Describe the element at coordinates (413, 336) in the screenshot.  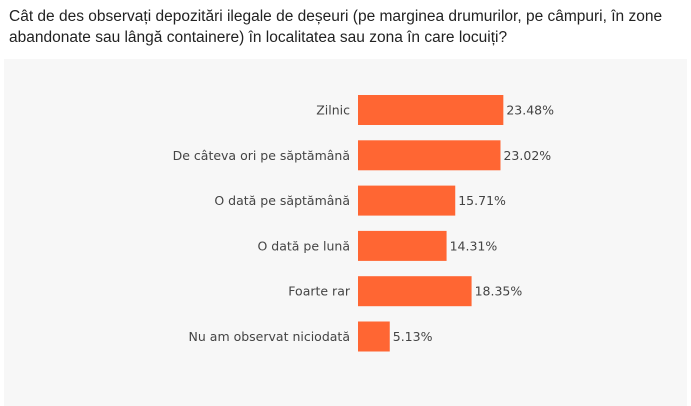
I see `value-label-5: 5.13%` at that location.